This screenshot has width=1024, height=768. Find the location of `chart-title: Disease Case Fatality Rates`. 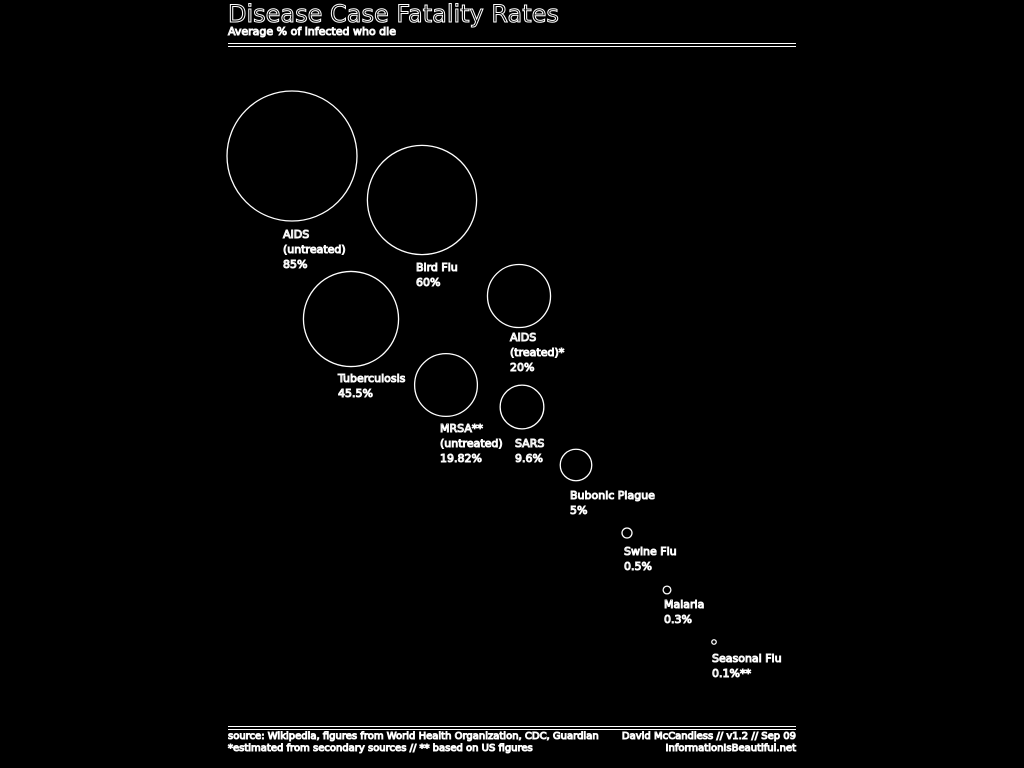

chart-title: Disease Case Fatality Rates is located at coordinates (394, 14).